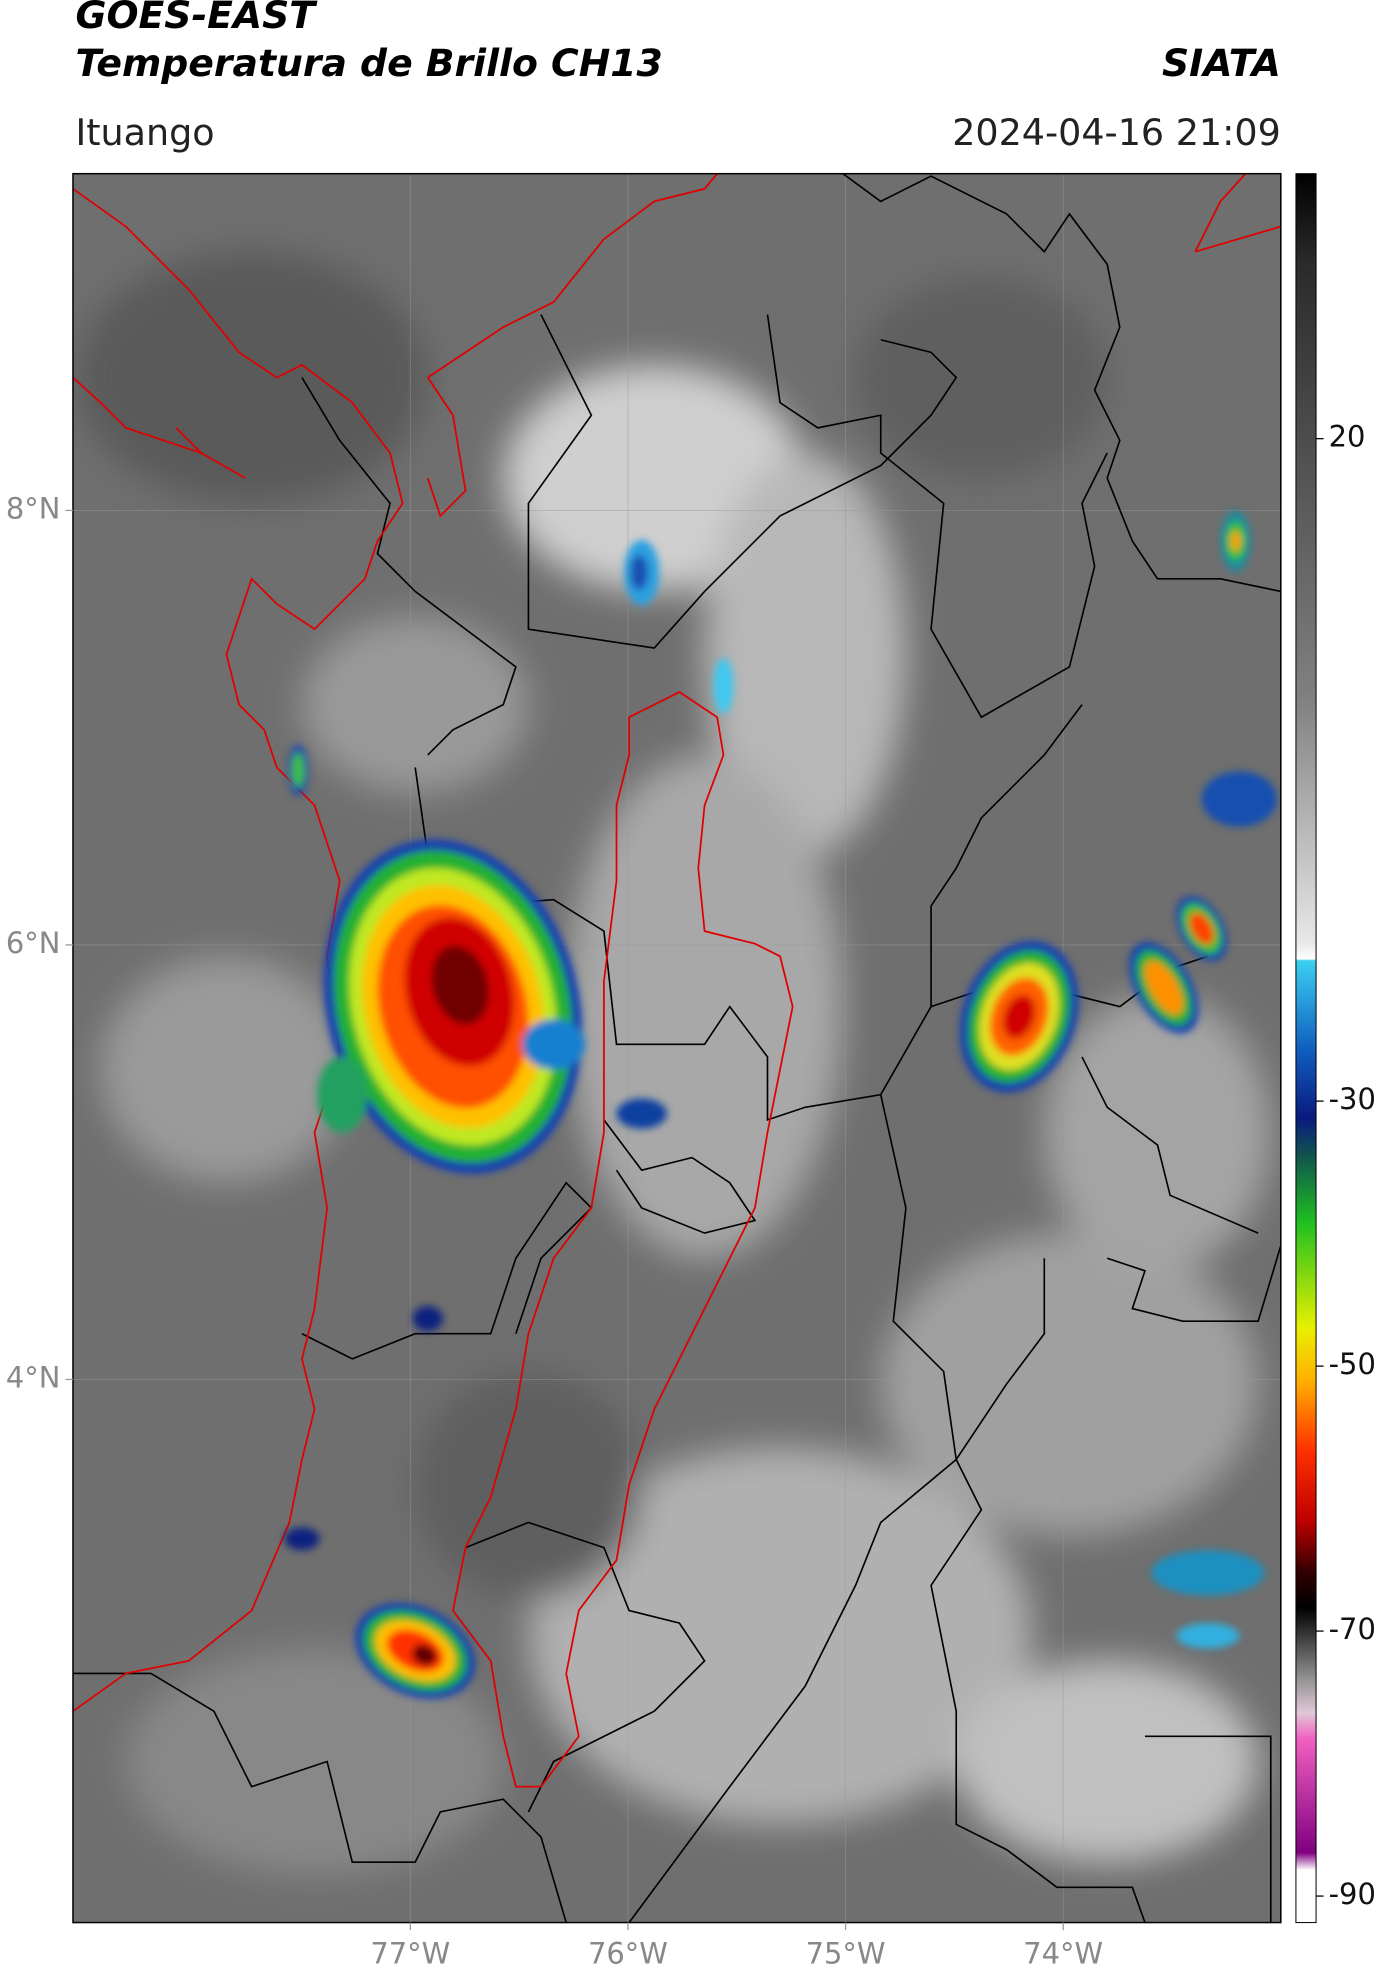  What do you see at coordinates (1221, 63) in the screenshot?
I see `organization: SIATA` at bounding box center [1221, 63].